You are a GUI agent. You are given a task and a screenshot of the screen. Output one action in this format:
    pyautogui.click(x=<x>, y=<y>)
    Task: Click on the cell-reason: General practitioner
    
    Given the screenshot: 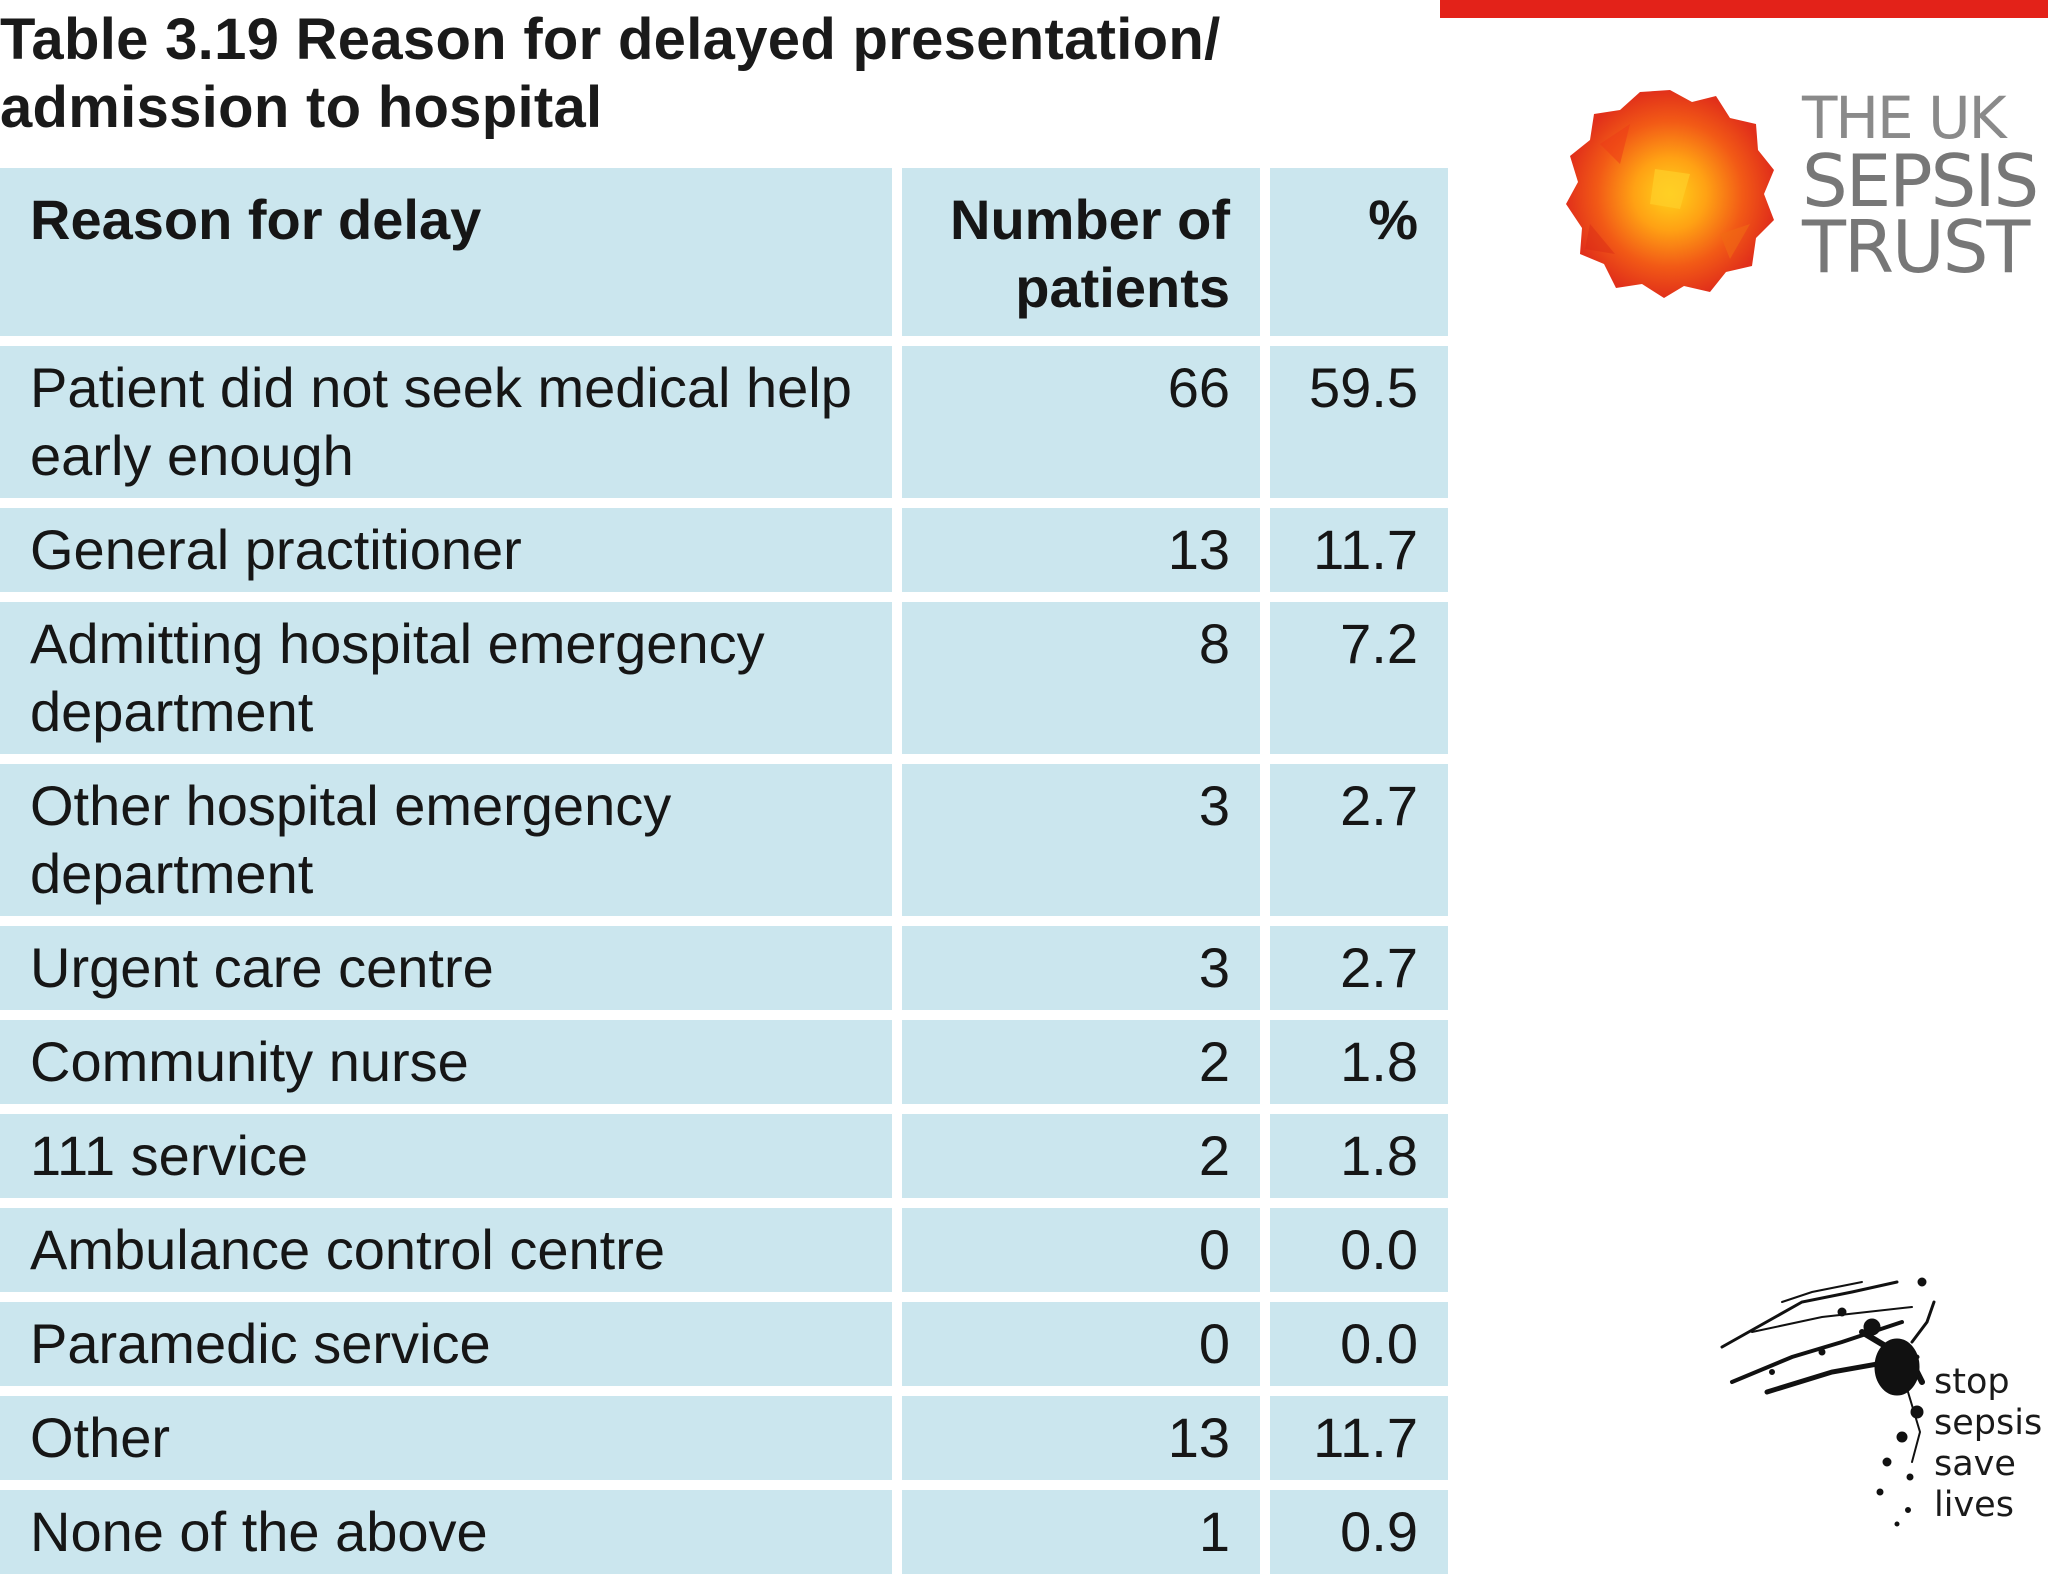 What is the action you would take?
    pyautogui.click(x=446, y=550)
    